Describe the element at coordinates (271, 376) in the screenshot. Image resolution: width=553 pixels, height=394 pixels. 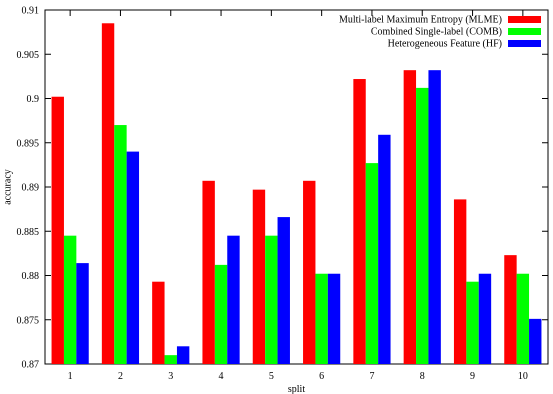
I see `x-tick-label: 5` at that location.